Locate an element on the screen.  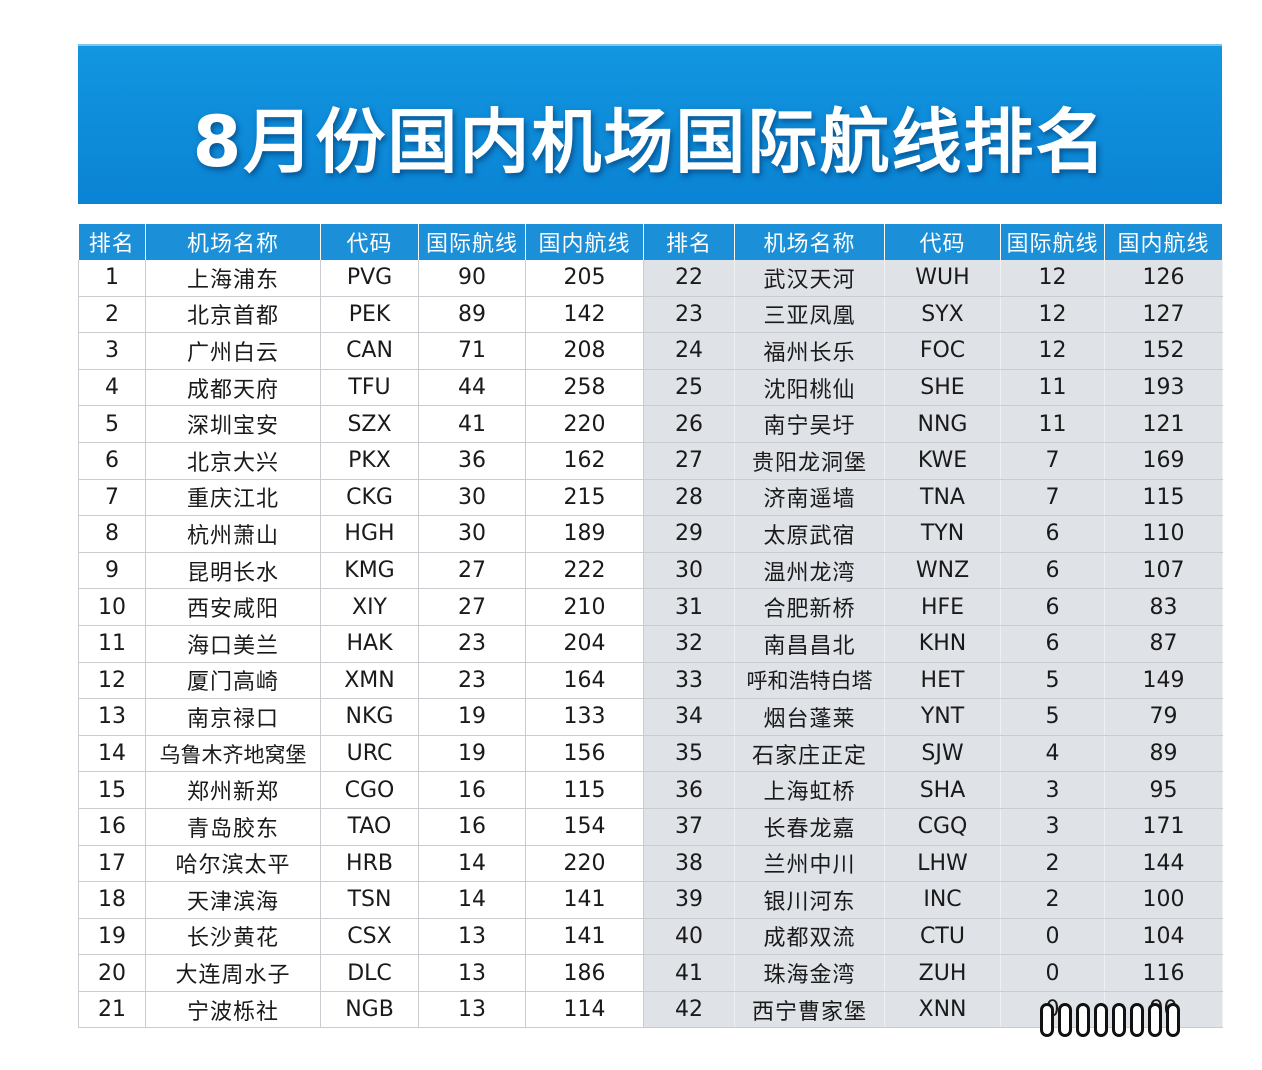
international-routes-cell: 27 is located at coordinates (472, 571).